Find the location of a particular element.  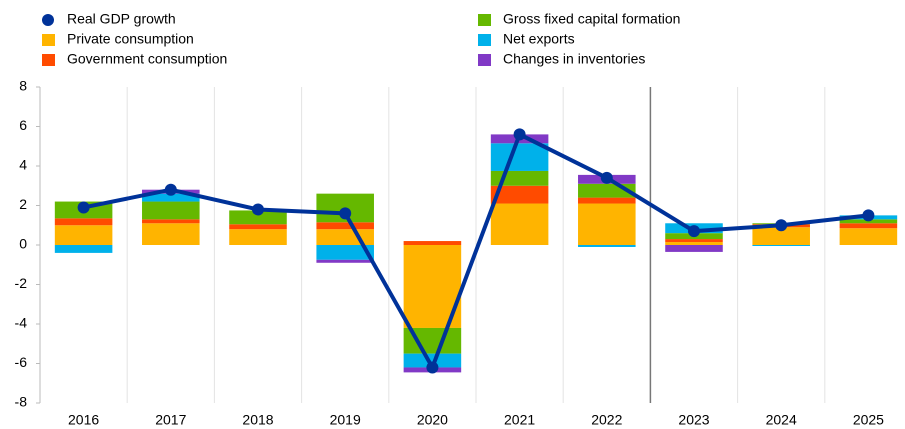

legend-label: Changes in inventories is located at coordinates (574, 59).